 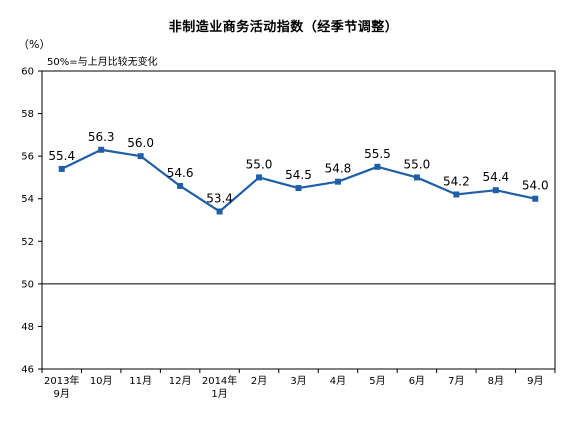 I want to click on data-label: 53.4, so click(x=219, y=198).